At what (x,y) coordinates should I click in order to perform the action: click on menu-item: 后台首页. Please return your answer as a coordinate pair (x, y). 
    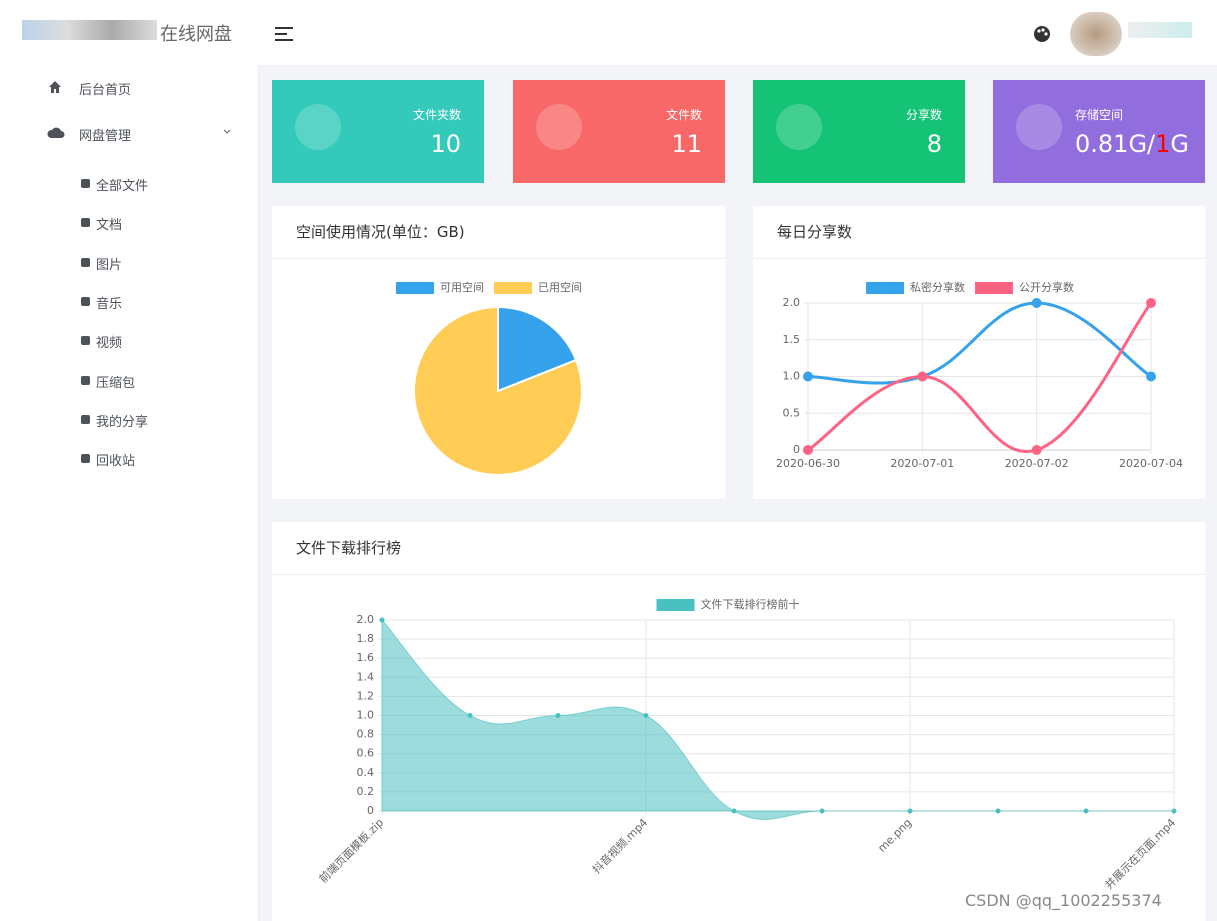
    Looking at the image, I should click on (105, 90).